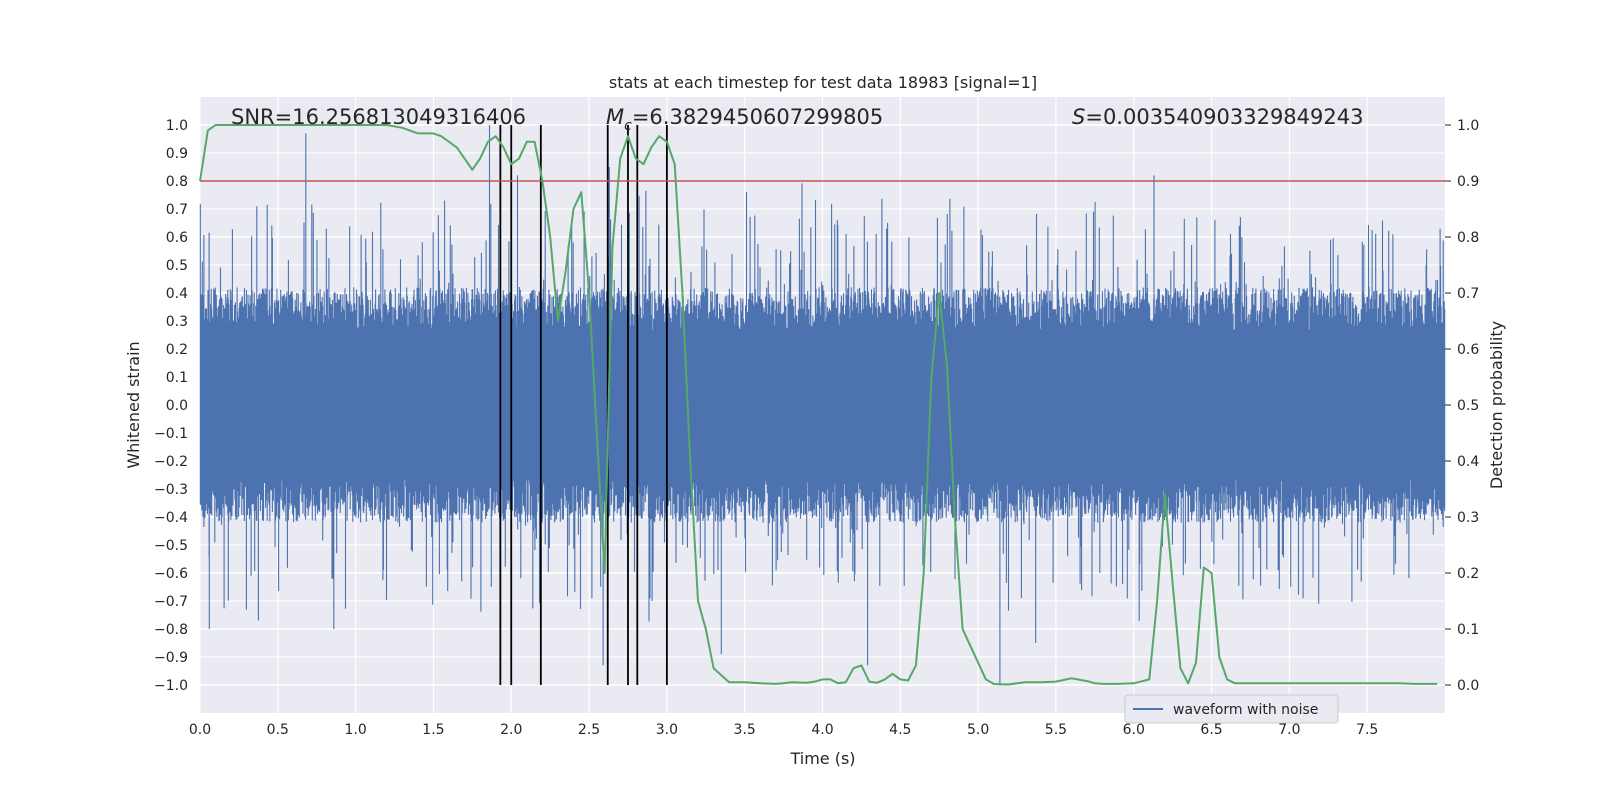 This screenshot has height=800, width=1600. What do you see at coordinates (177, 294) in the screenshot?
I see `y-tick-label-left: 0.4` at bounding box center [177, 294].